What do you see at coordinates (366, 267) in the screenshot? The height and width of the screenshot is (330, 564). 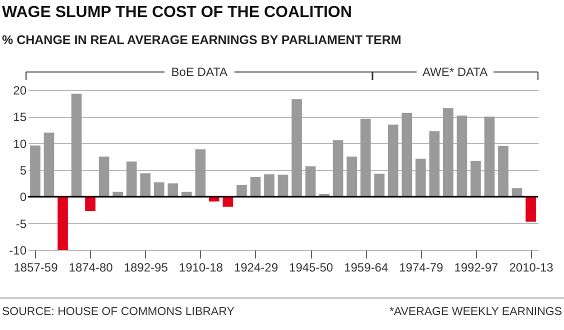 I see `x-tick-label: 1959-64` at bounding box center [366, 267].